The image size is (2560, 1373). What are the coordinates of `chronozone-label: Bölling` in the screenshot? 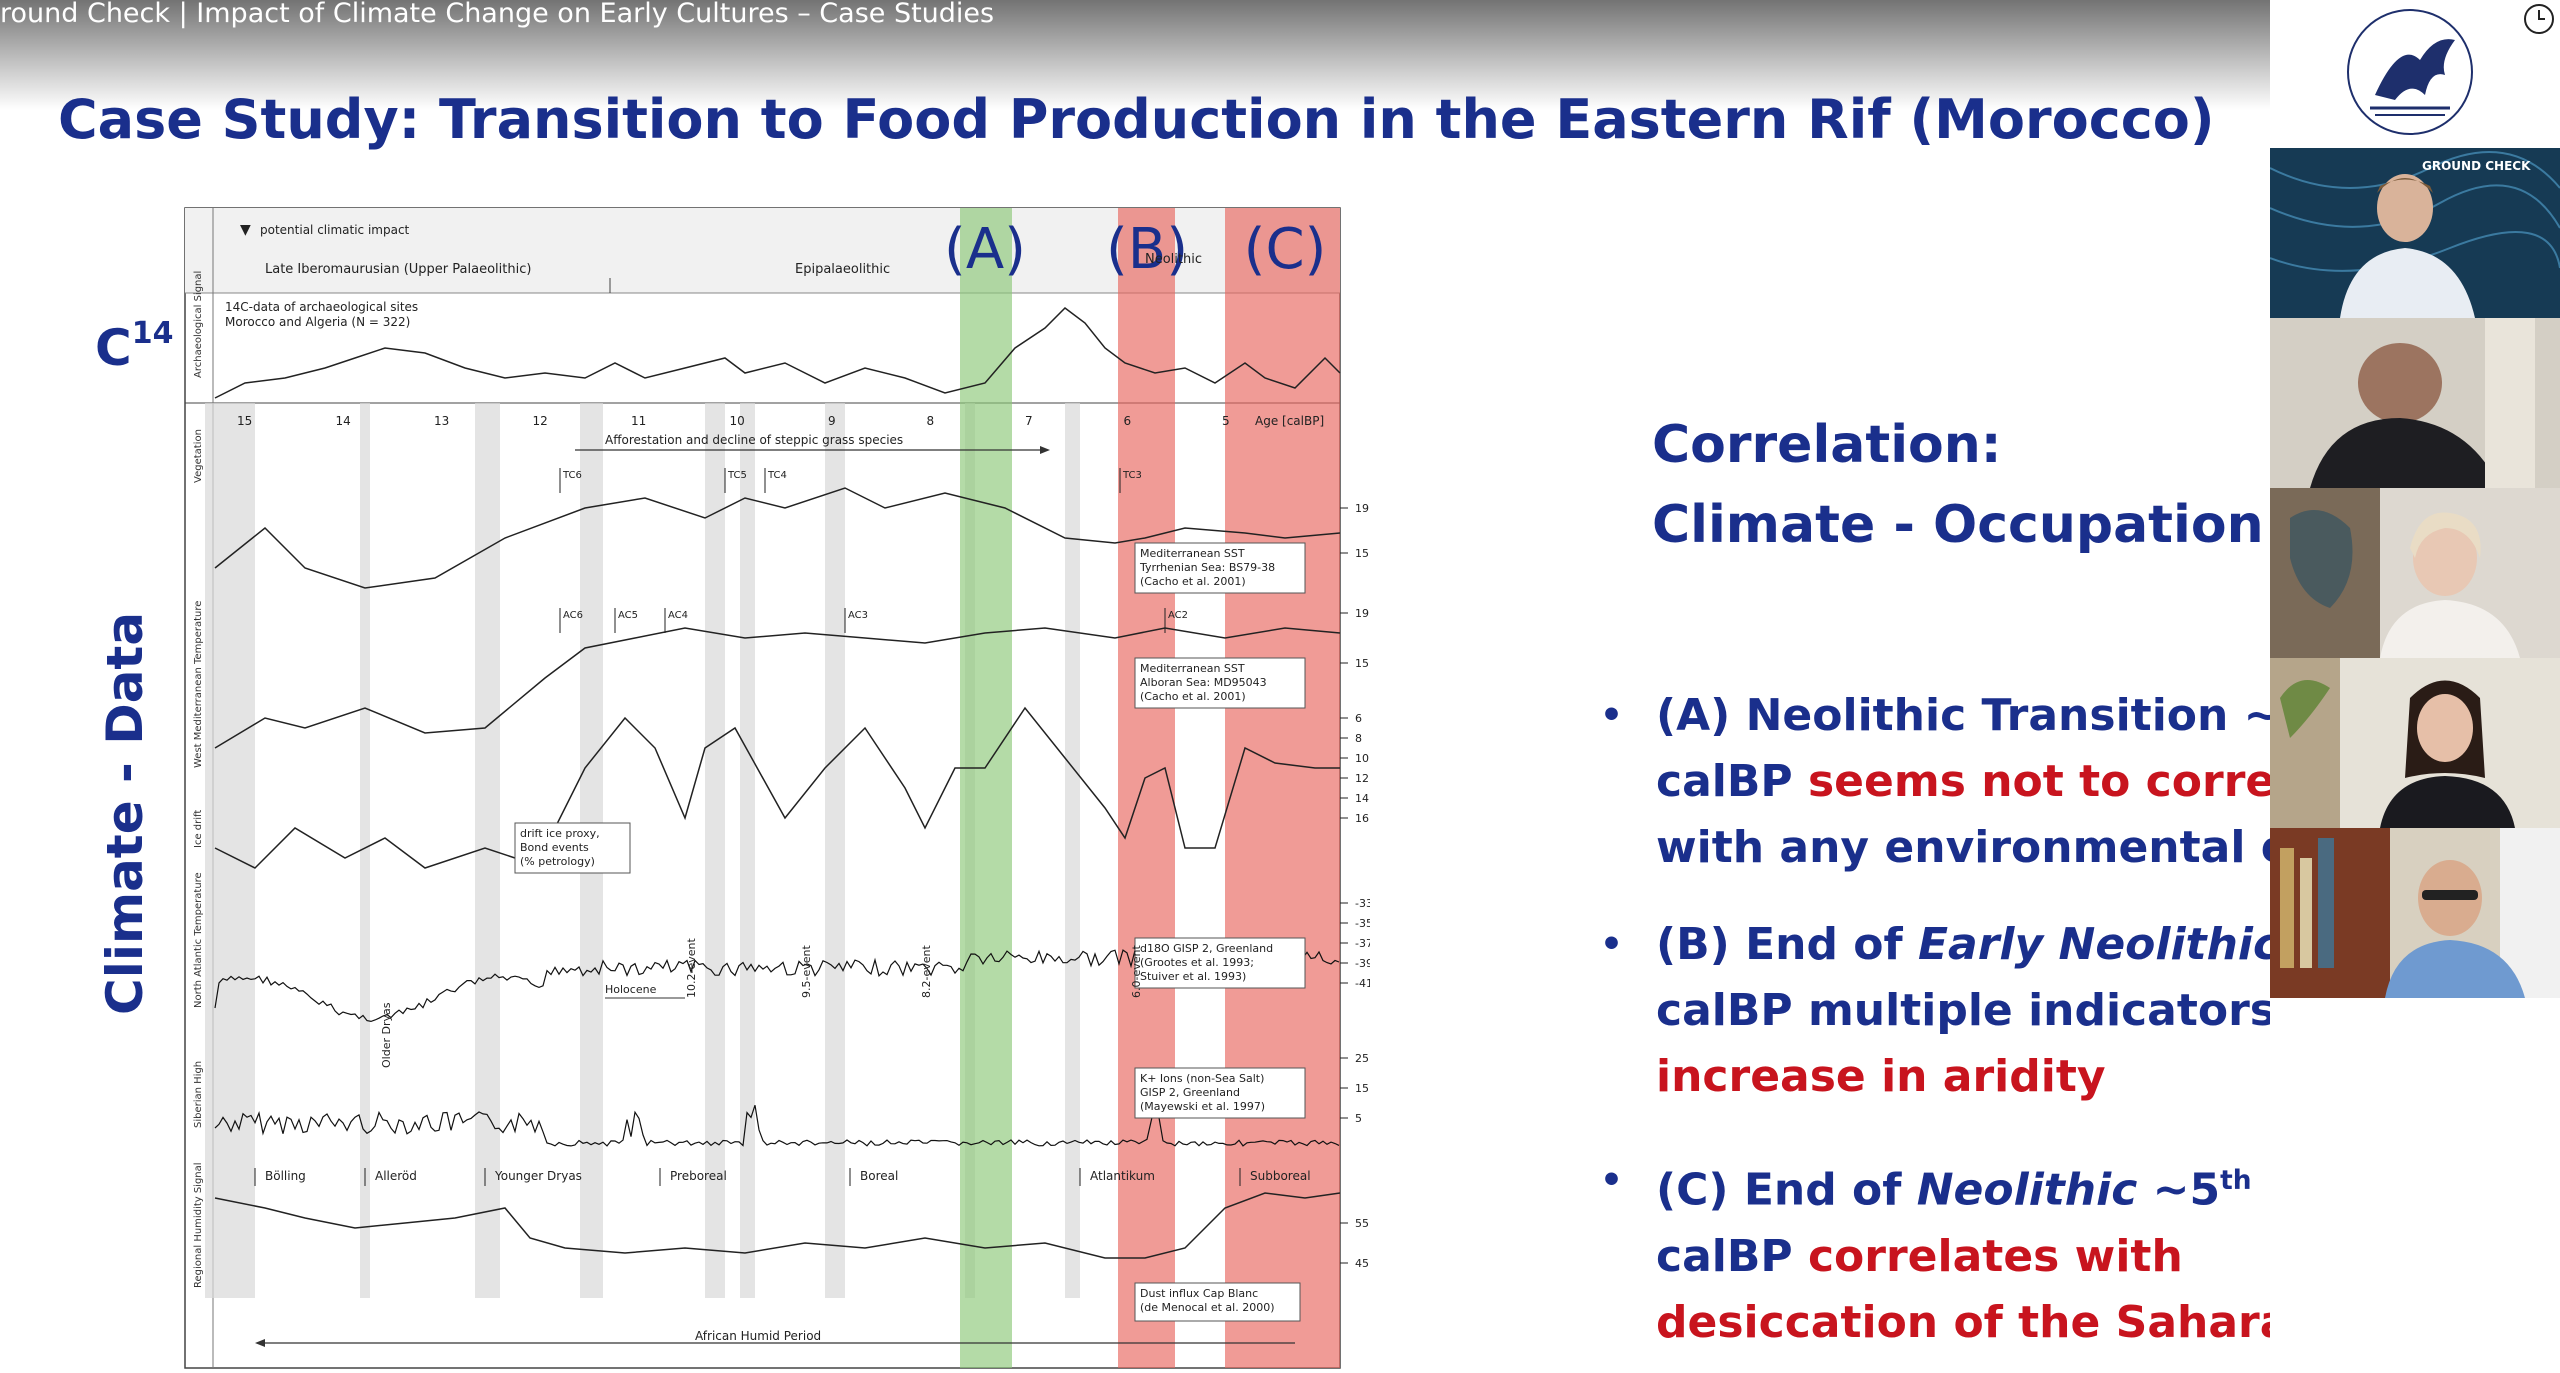 It's located at (285, 1176).